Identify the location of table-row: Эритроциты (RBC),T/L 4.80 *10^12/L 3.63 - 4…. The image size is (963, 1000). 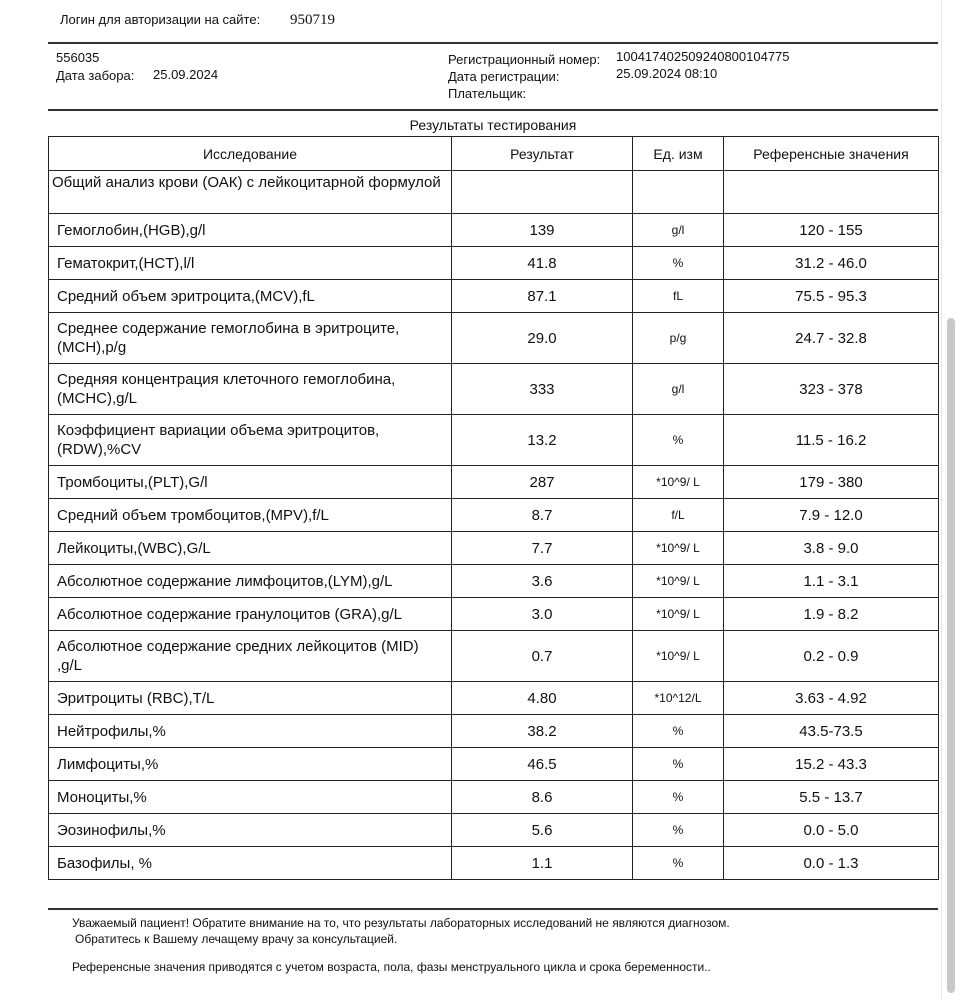
(493, 698).